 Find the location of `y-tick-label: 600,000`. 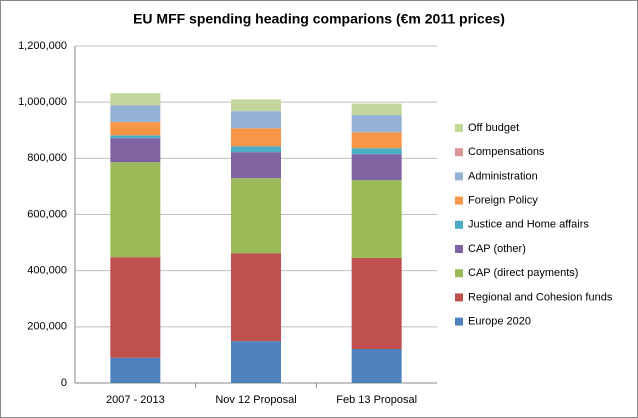

y-tick-label: 600,000 is located at coordinates (47, 214).